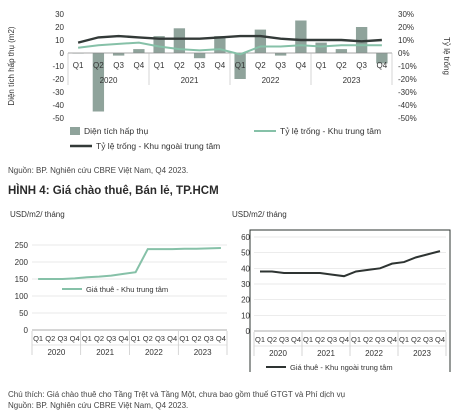 The height and width of the screenshot is (414, 465). What do you see at coordinates (11, 65) in the screenshot?
I see `y-axis-label: Diện tích hấp thụ (m2)` at bounding box center [11, 65].